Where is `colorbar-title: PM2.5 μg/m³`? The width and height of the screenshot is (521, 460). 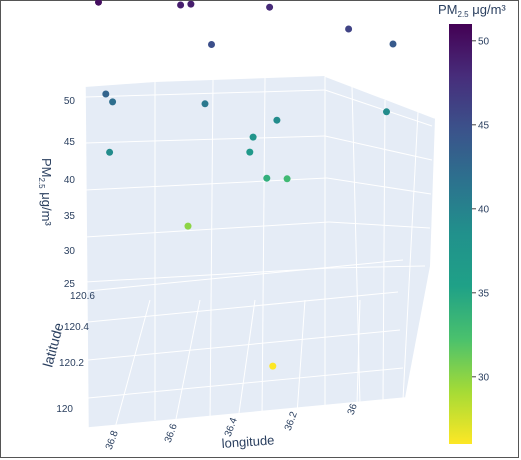
colorbar-title: PM2.5 μg/m³ is located at coordinates (472, 10).